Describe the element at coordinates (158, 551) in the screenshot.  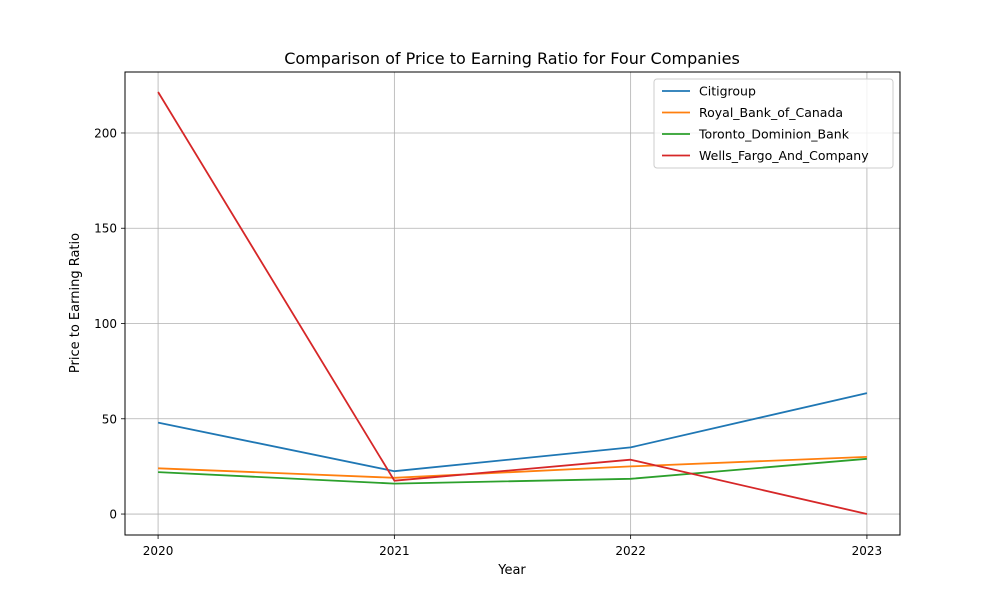
I see `x-tick-label: 2020` at that location.